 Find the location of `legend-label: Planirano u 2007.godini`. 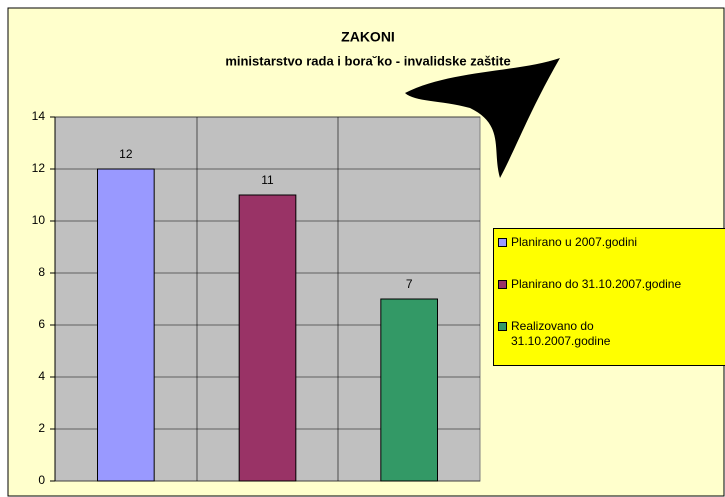

legend-label: Planirano u 2007.godini is located at coordinates (574, 242).